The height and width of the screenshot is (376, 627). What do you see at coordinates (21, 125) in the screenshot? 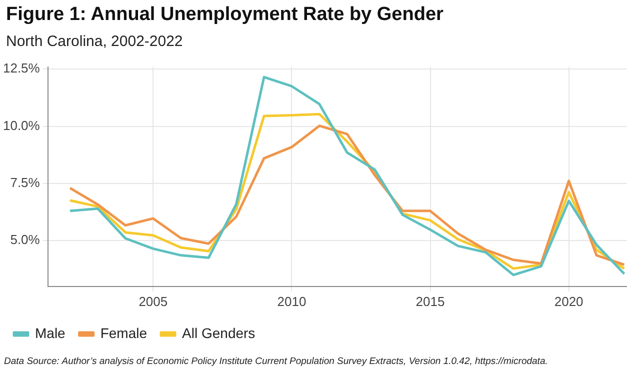
I see `y-tick-label: 10.0%` at bounding box center [21, 125].